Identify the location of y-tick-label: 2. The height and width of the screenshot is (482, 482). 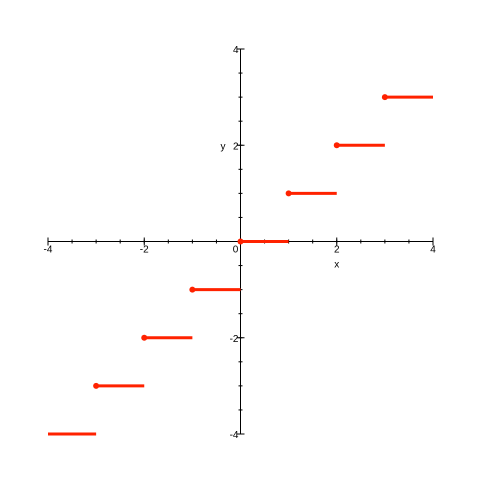
(236, 146).